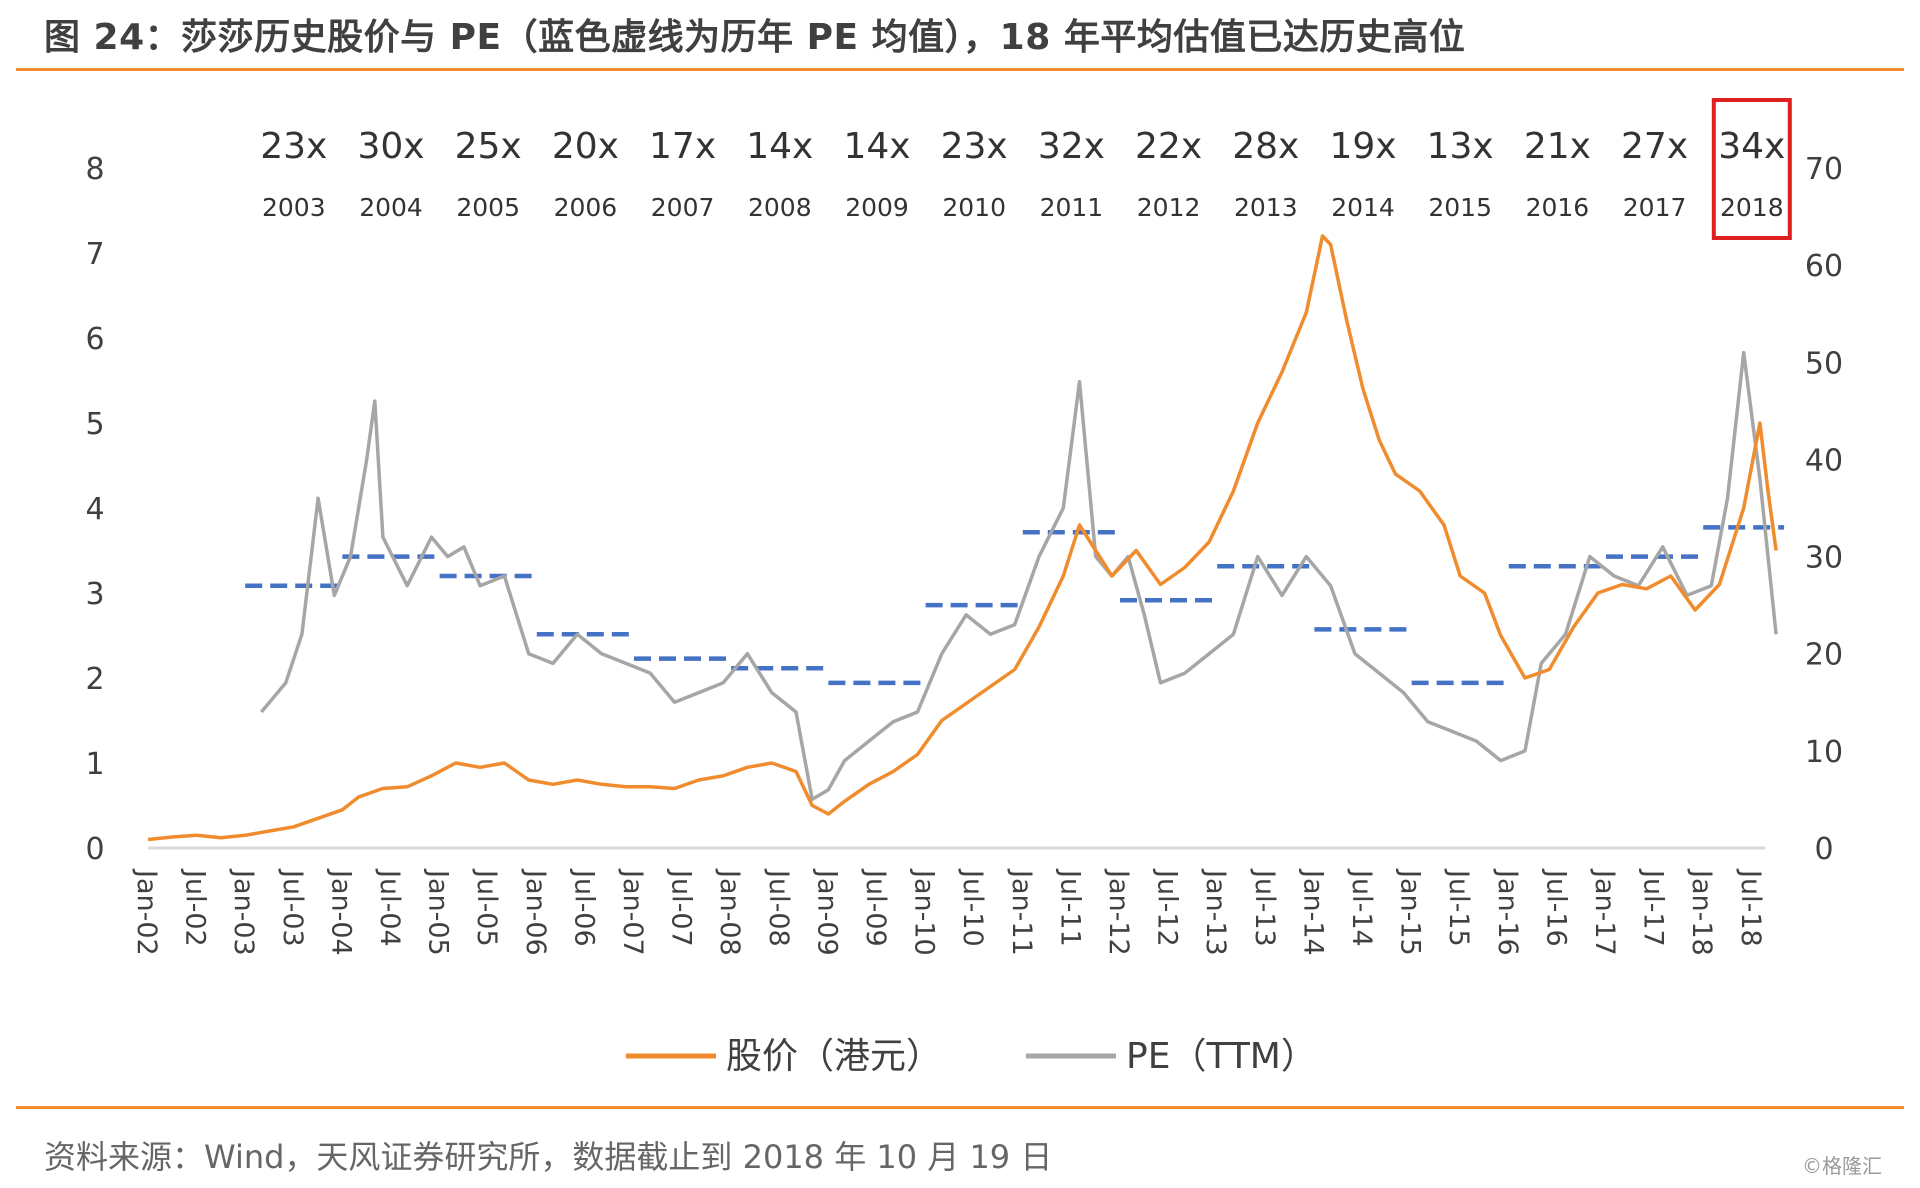 This screenshot has width=1920, height=1188. I want to click on year-annotation: 2017, so click(1655, 207).